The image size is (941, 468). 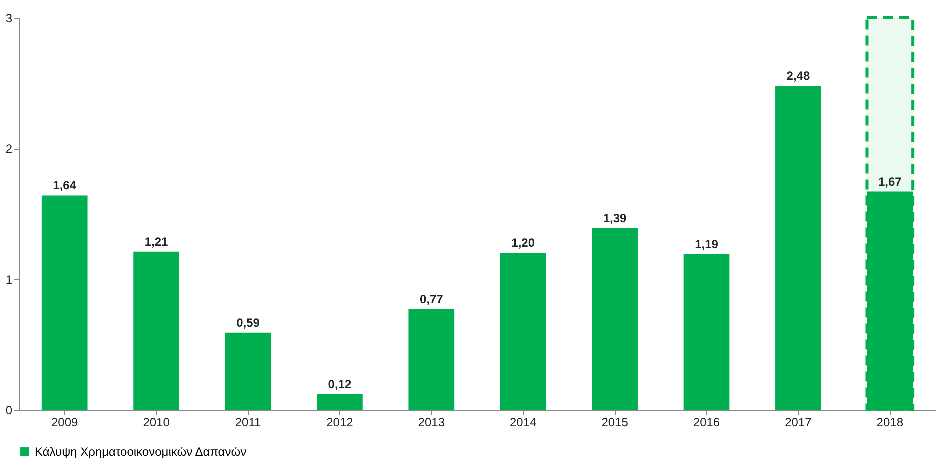 I want to click on x-tick-label: 2010, so click(x=156, y=423).